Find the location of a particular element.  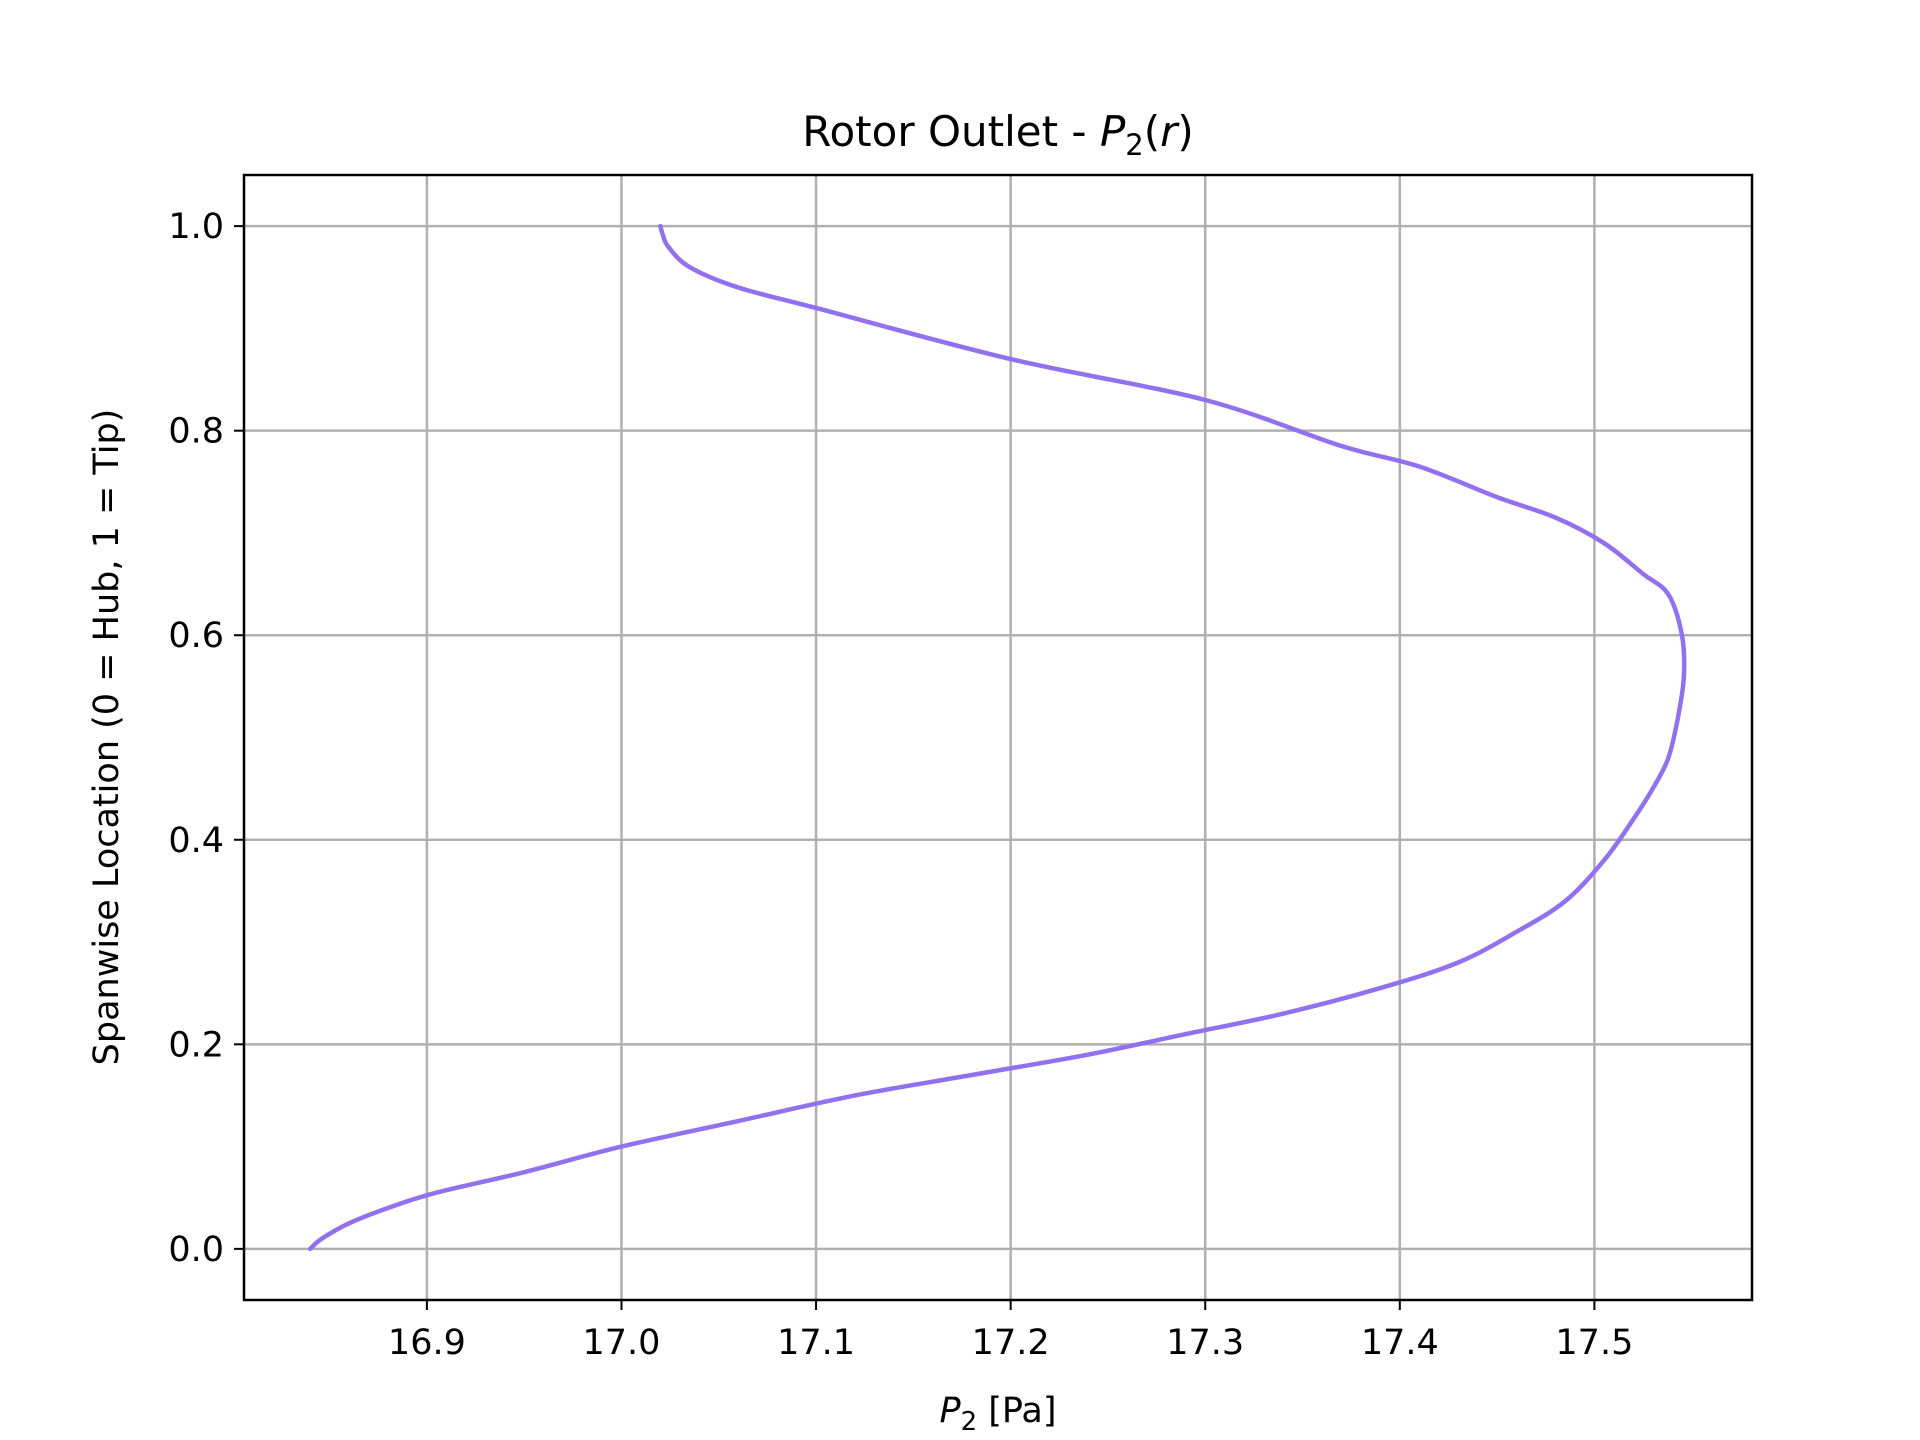

y-tick-label-4: 0.8 is located at coordinates (196, 432).